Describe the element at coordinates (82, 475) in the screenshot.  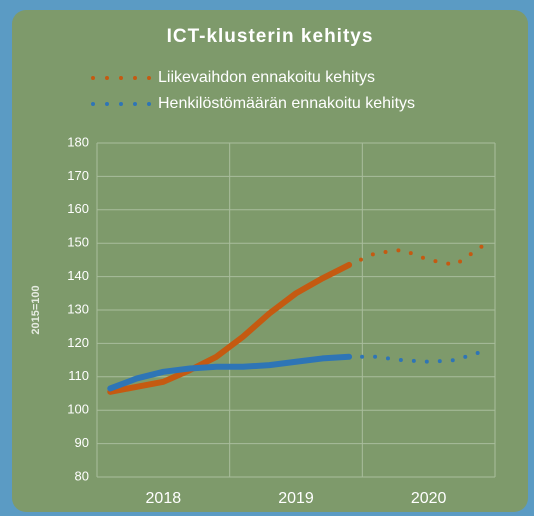
I see `y-tick-label: 80` at that location.